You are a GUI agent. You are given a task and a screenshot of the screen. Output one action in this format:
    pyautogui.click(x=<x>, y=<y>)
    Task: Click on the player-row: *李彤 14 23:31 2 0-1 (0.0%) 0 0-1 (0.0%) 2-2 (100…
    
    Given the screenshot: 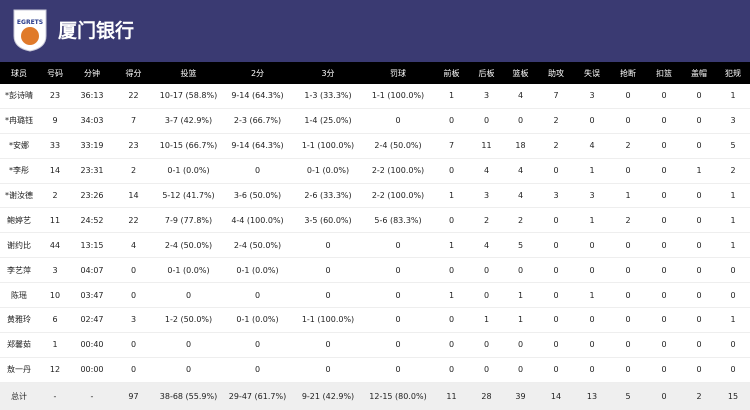 What is the action you would take?
    pyautogui.click(x=375, y=171)
    